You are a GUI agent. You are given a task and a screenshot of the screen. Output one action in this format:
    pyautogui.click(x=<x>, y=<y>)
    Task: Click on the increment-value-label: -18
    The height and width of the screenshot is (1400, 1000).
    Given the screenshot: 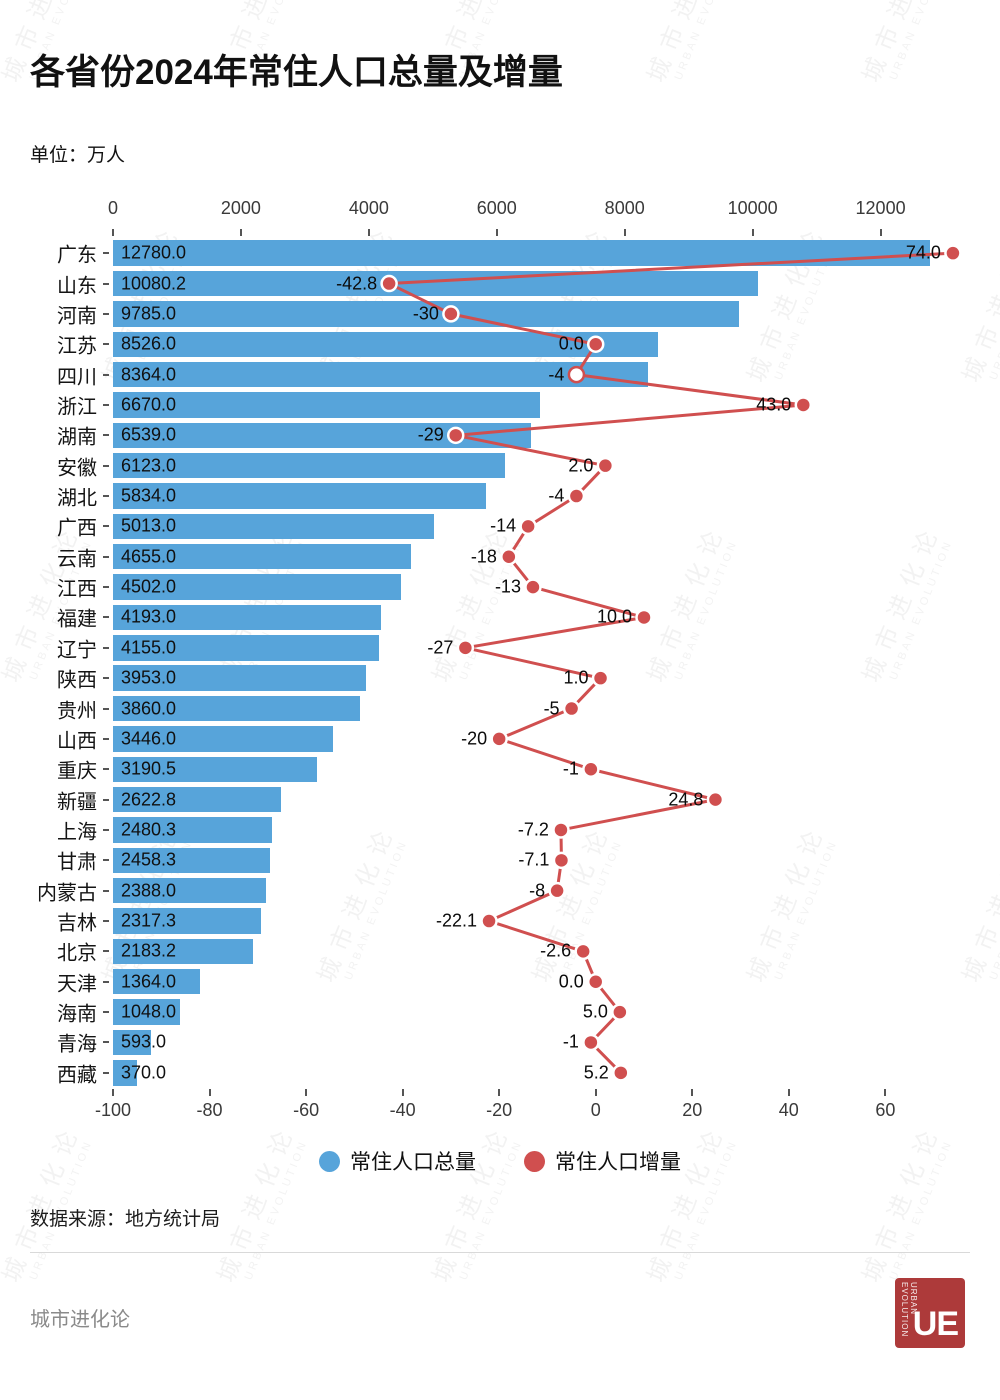 What is the action you would take?
    pyautogui.click(x=483, y=556)
    